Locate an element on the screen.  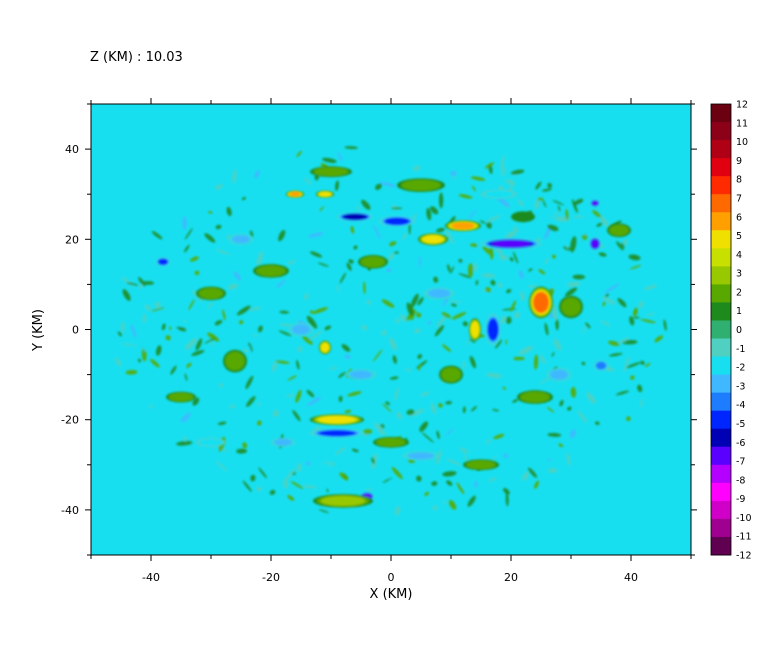
x-tick-label: 0 is located at coordinates (391, 577).